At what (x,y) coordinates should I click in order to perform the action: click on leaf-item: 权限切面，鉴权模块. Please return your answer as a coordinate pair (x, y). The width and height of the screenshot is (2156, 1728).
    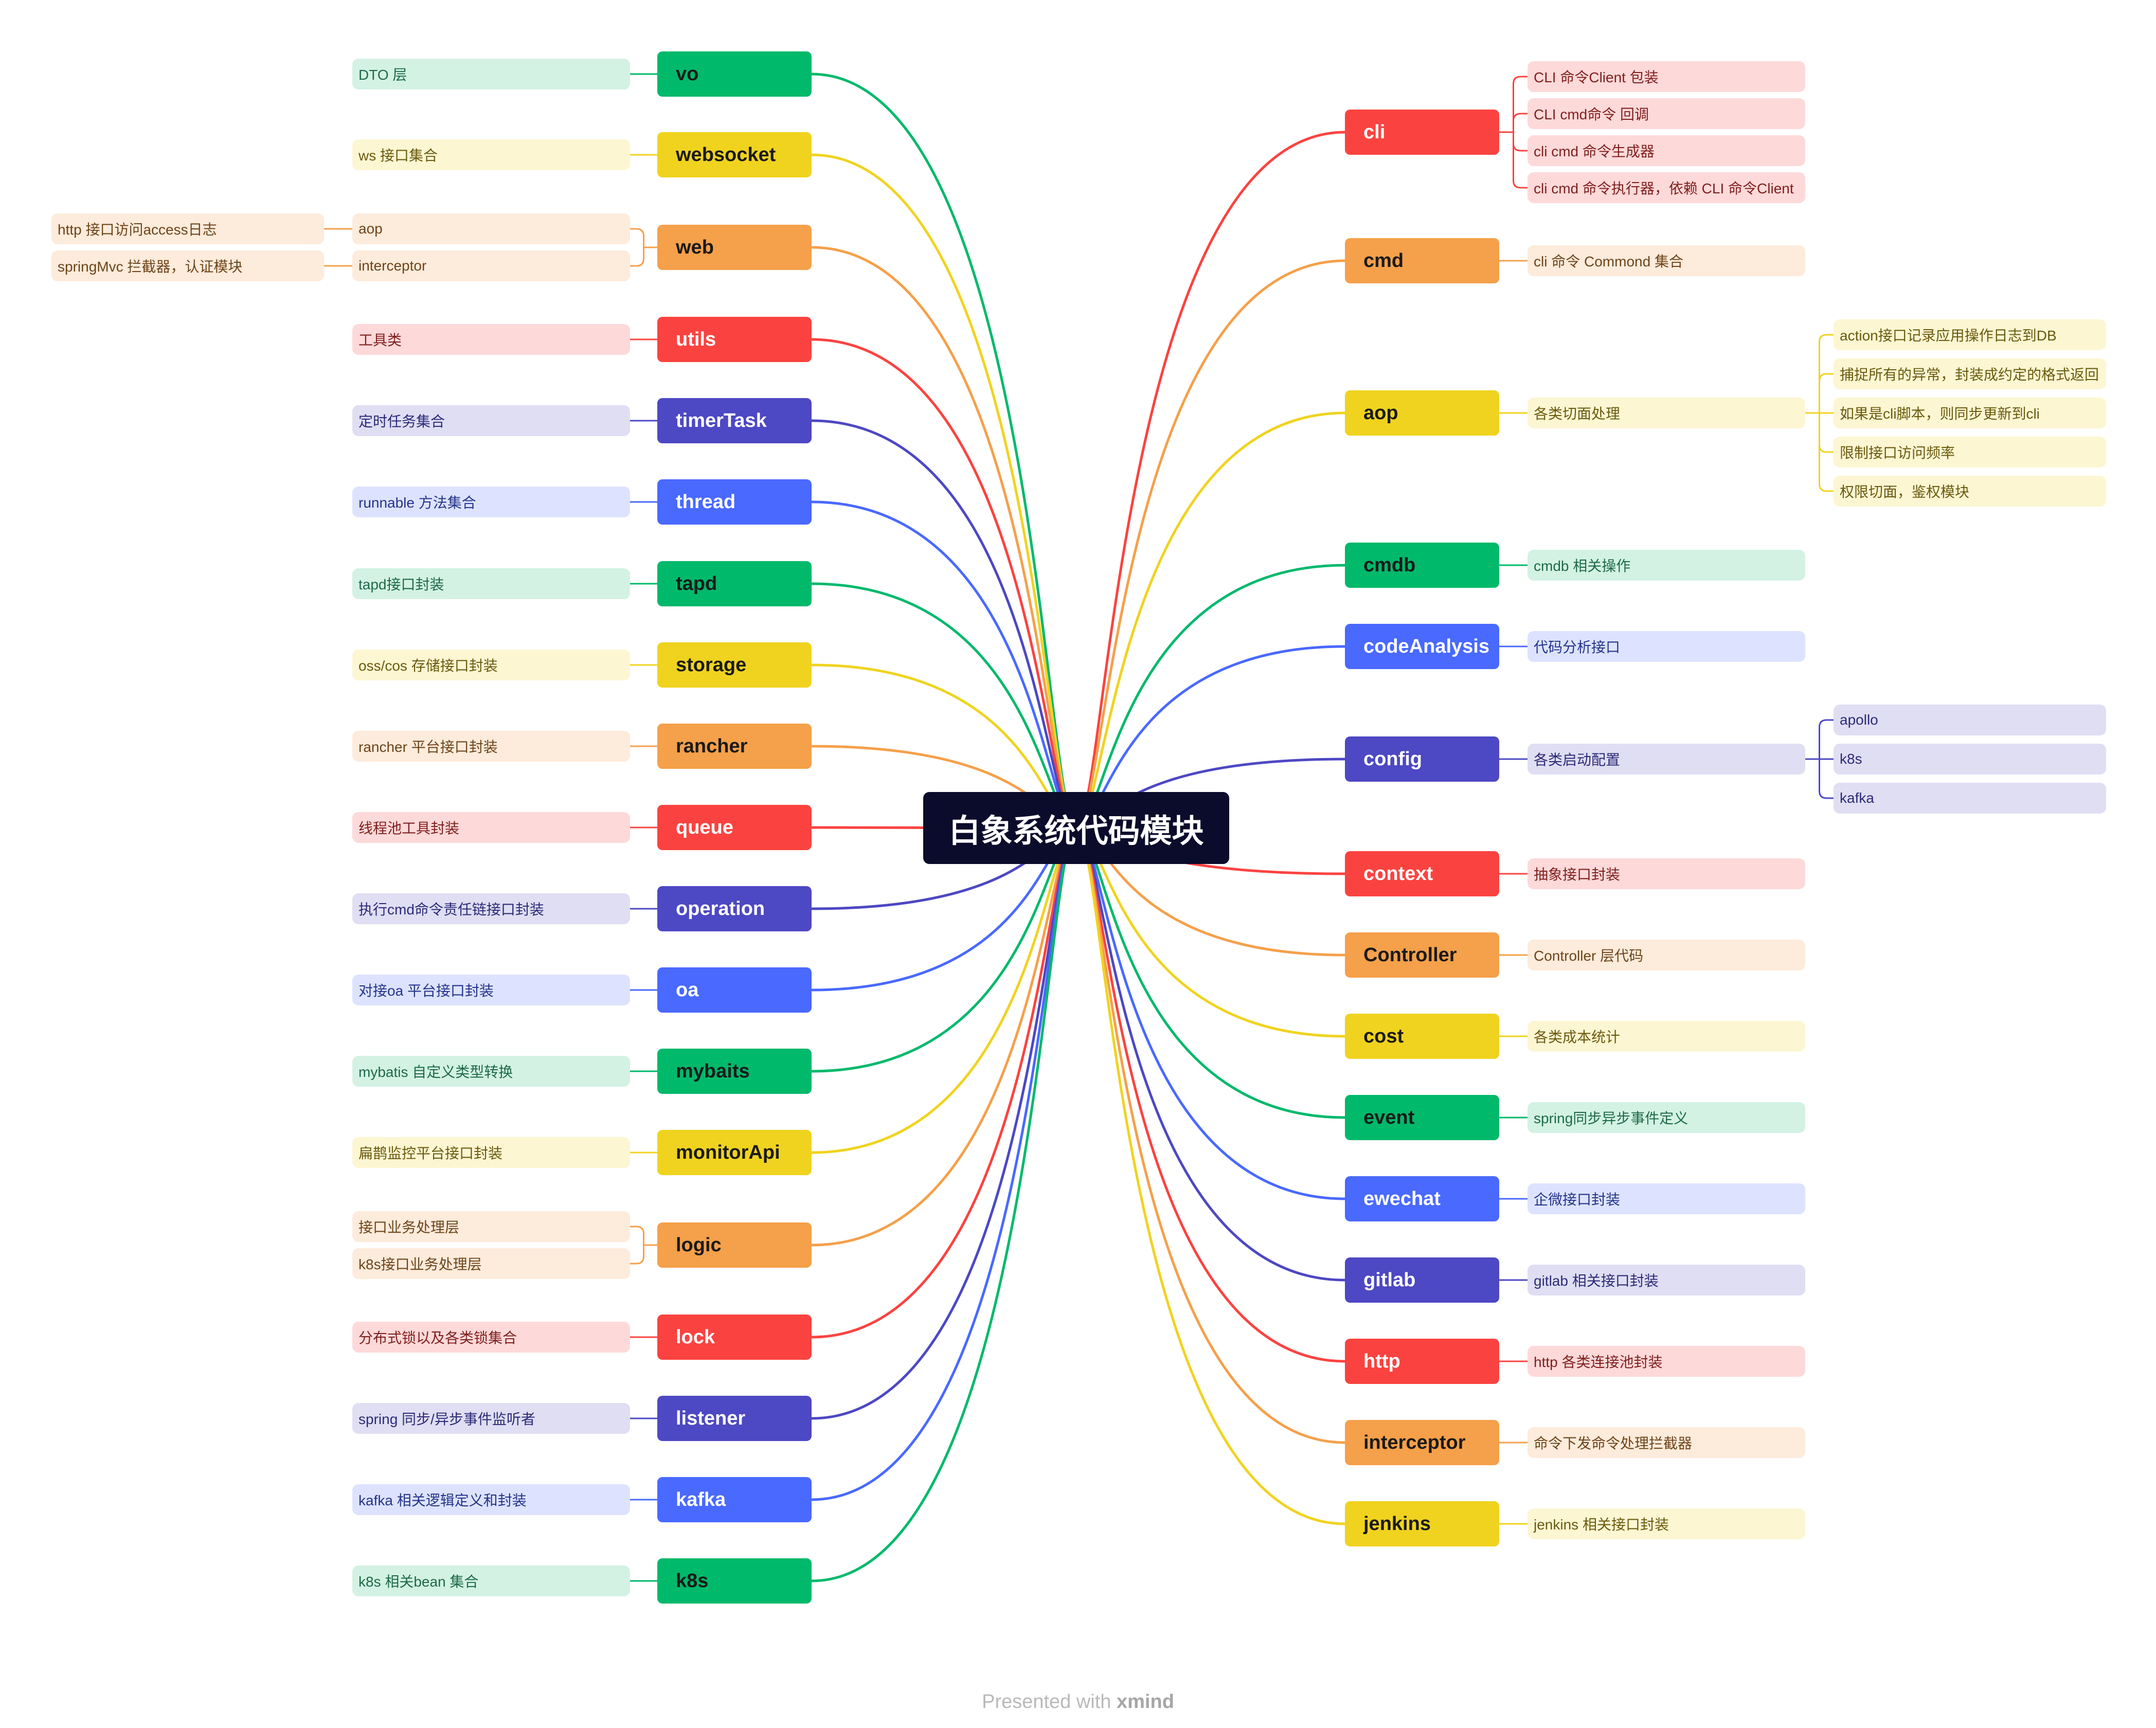
    Looking at the image, I should click on (1970, 491).